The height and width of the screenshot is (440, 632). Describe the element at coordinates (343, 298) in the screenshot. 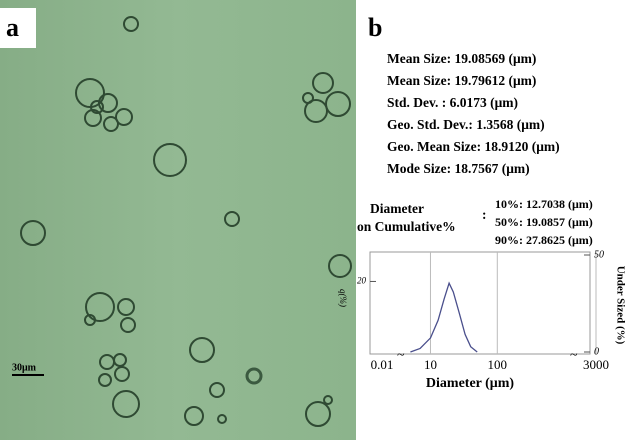

I see `y-axis-label: q(%)` at that location.